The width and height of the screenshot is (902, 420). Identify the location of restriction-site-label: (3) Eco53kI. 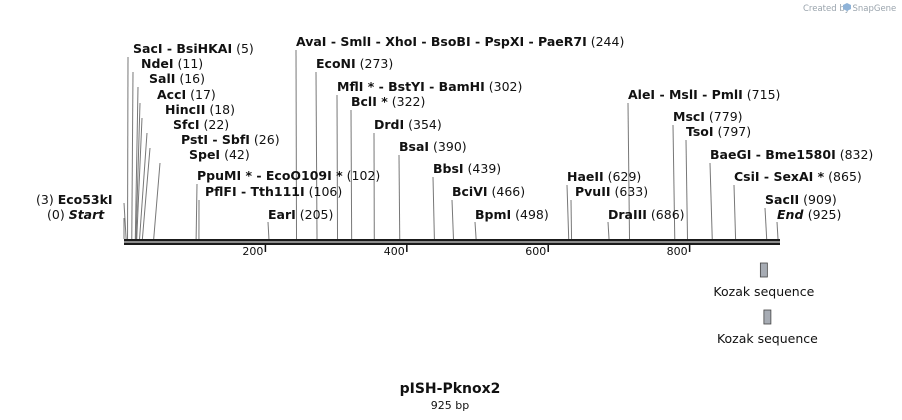
(74, 199).